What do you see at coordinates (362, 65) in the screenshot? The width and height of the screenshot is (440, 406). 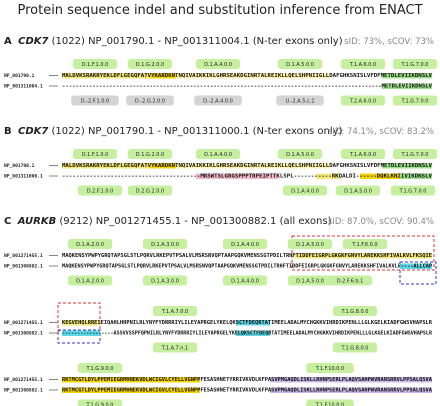 I see `exon-label: T.1.A.6.0.0` at bounding box center [362, 65].